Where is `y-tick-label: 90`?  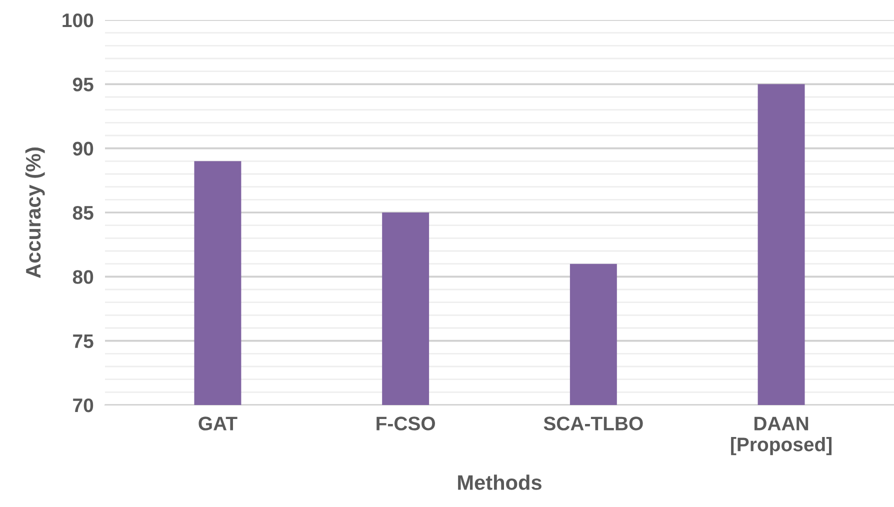
y-tick-label: 90 is located at coordinates (83, 149).